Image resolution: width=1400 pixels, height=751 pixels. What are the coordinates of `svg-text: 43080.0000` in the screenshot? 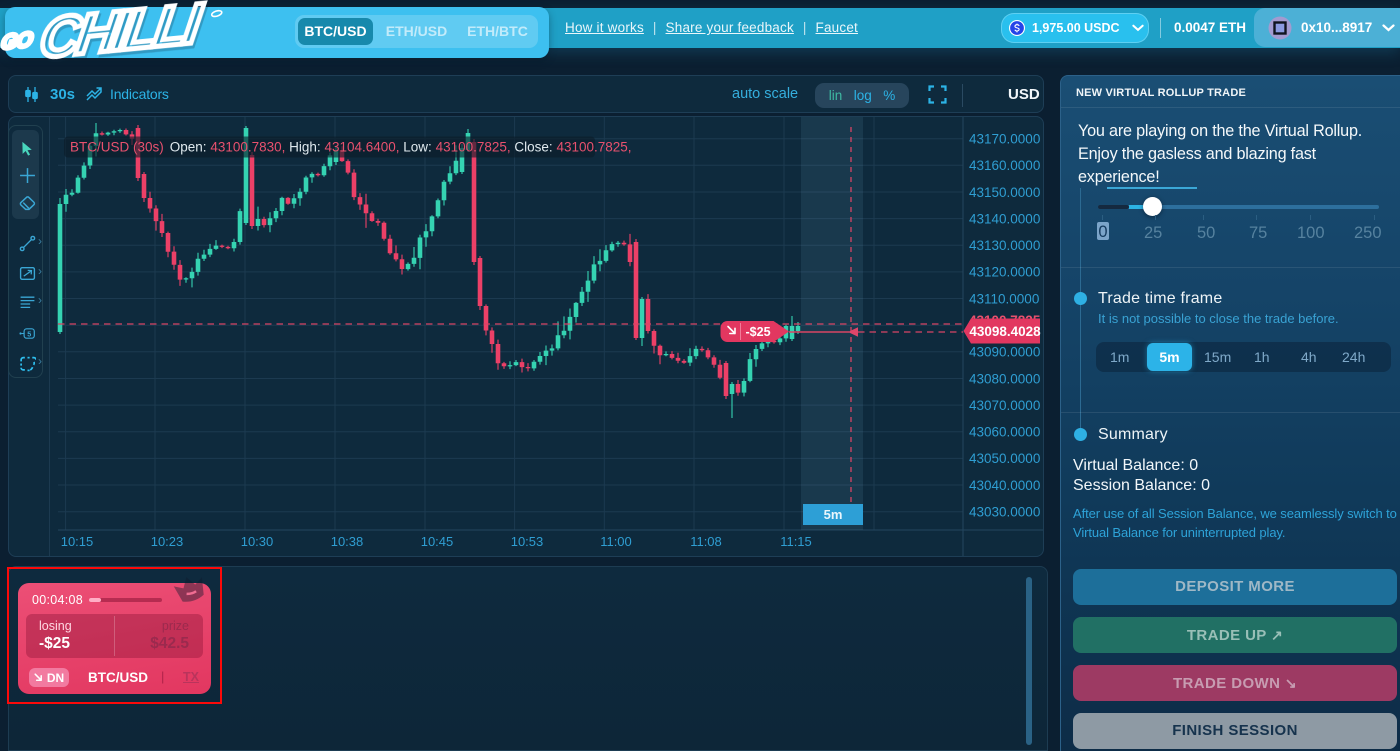 It's located at (1004, 378).